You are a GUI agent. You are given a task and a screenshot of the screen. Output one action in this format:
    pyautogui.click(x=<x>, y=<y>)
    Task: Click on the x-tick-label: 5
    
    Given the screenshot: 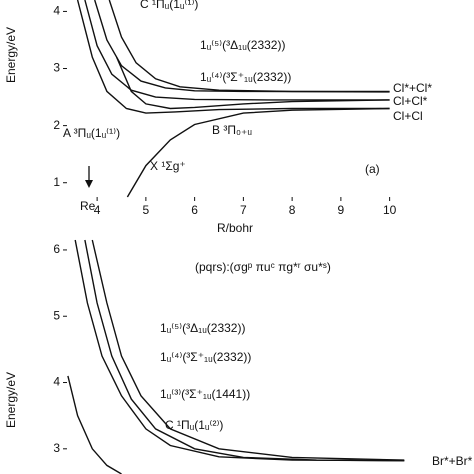 What is the action you would take?
    pyautogui.click(x=146, y=210)
    